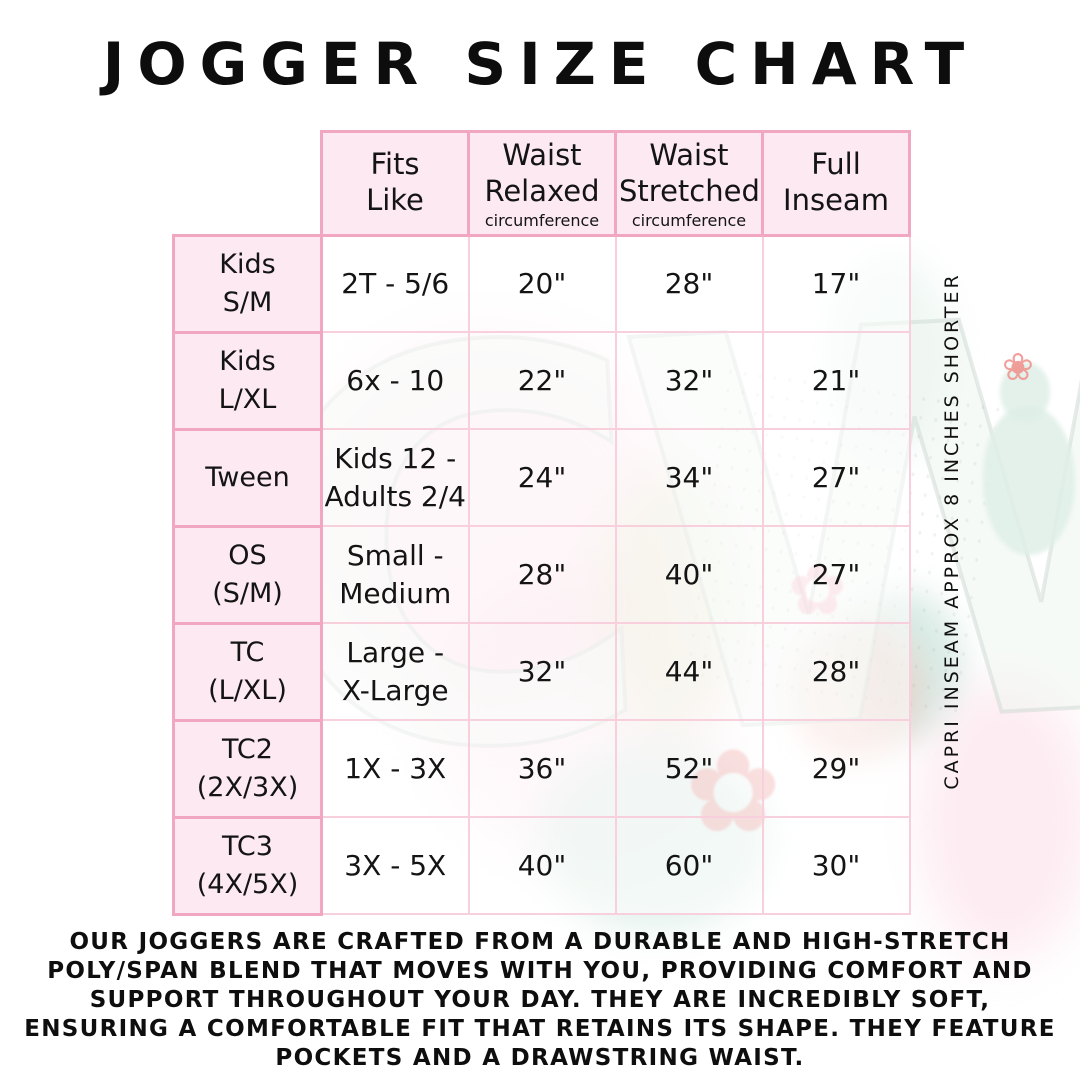 The image size is (1080, 1080). I want to click on full-inseam-value: 30", so click(836, 866).